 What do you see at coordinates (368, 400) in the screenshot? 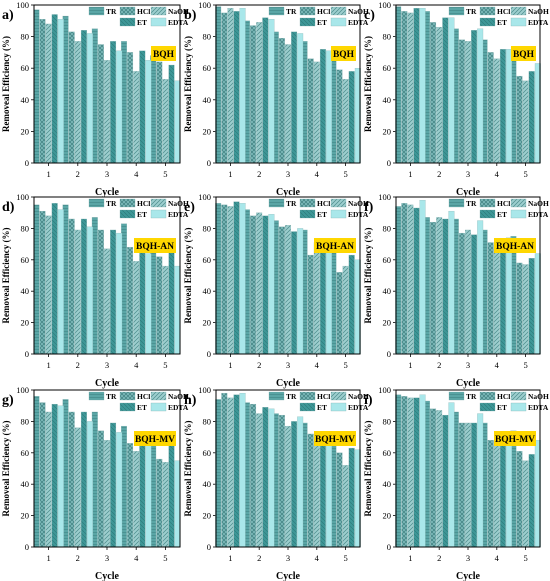
I see `panel-label: i)` at bounding box center [368, 400].